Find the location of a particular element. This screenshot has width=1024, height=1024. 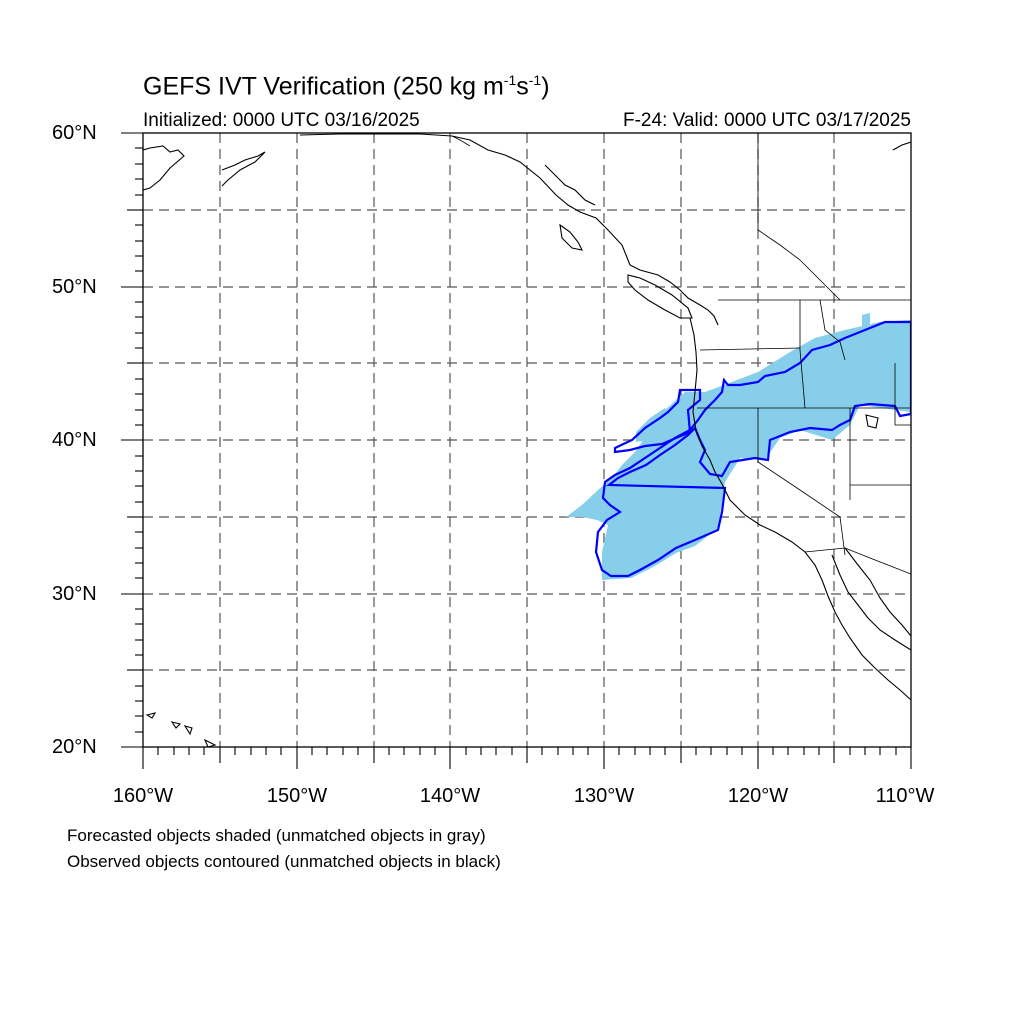

coastline-gulf-alaska is located at coordinates (465, 199).